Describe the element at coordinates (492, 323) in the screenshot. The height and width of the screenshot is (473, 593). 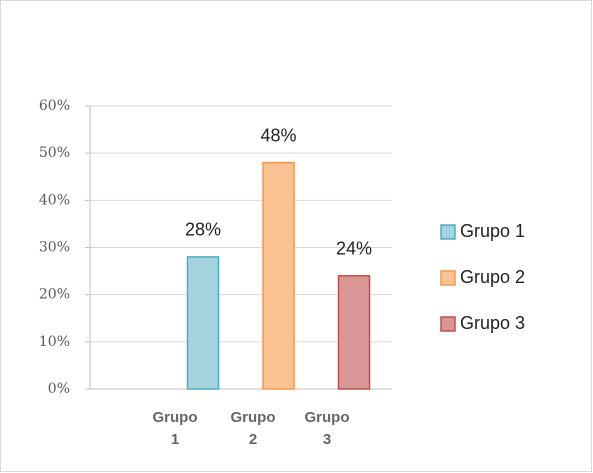
I see `legend-label: Grupo 3` at that location.